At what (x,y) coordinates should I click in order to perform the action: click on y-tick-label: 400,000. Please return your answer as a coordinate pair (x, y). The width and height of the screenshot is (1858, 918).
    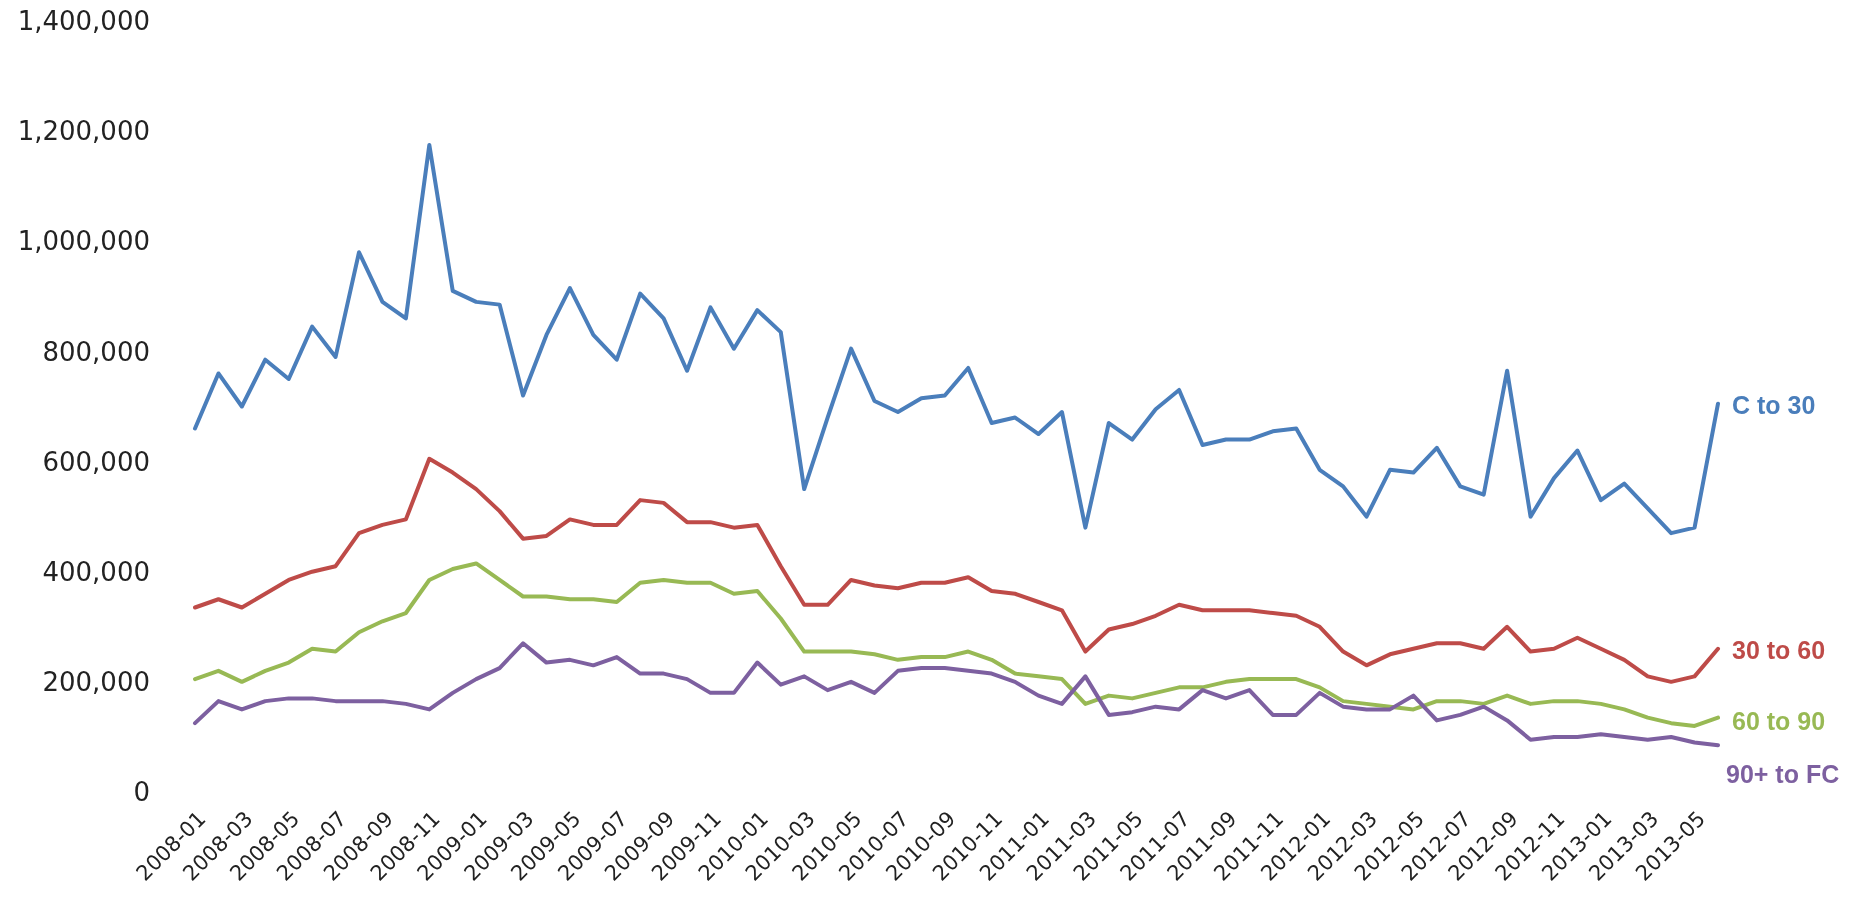
    Looking at the image, I should click on (96, 571).